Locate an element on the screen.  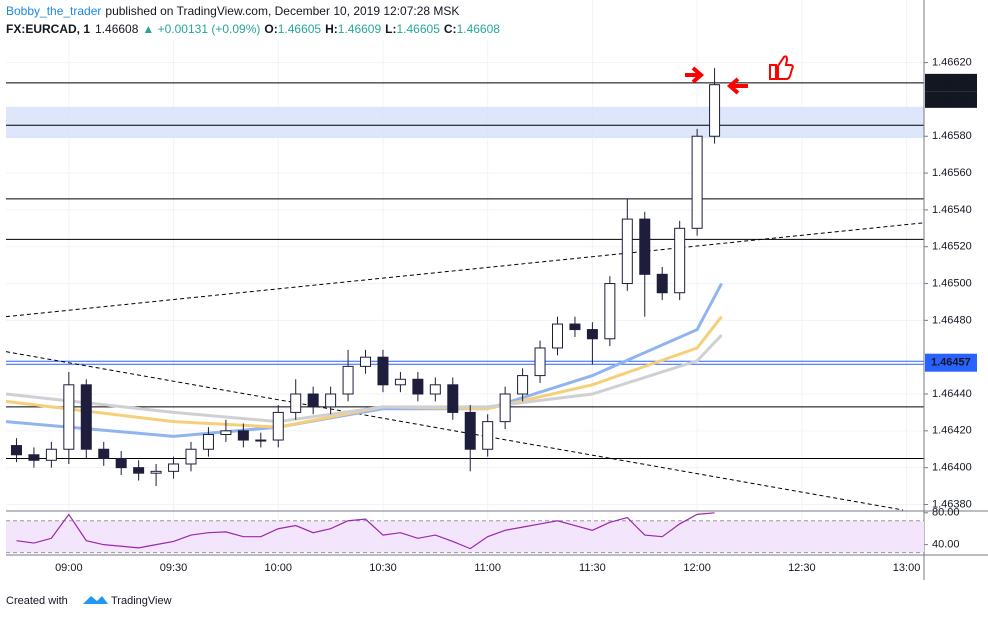
x-tick-label: 10:00 is located at coordinates (278, 568).